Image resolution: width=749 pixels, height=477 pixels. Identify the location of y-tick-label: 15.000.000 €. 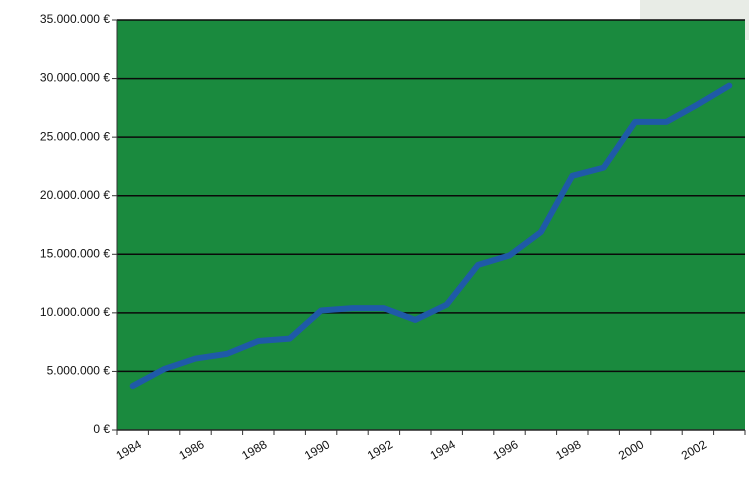
(75, 253).